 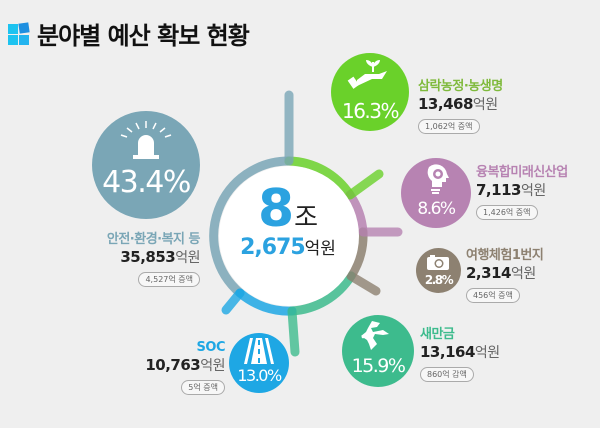 I want to click on change-badge: 5억 증액, so click(x=203, y=387).